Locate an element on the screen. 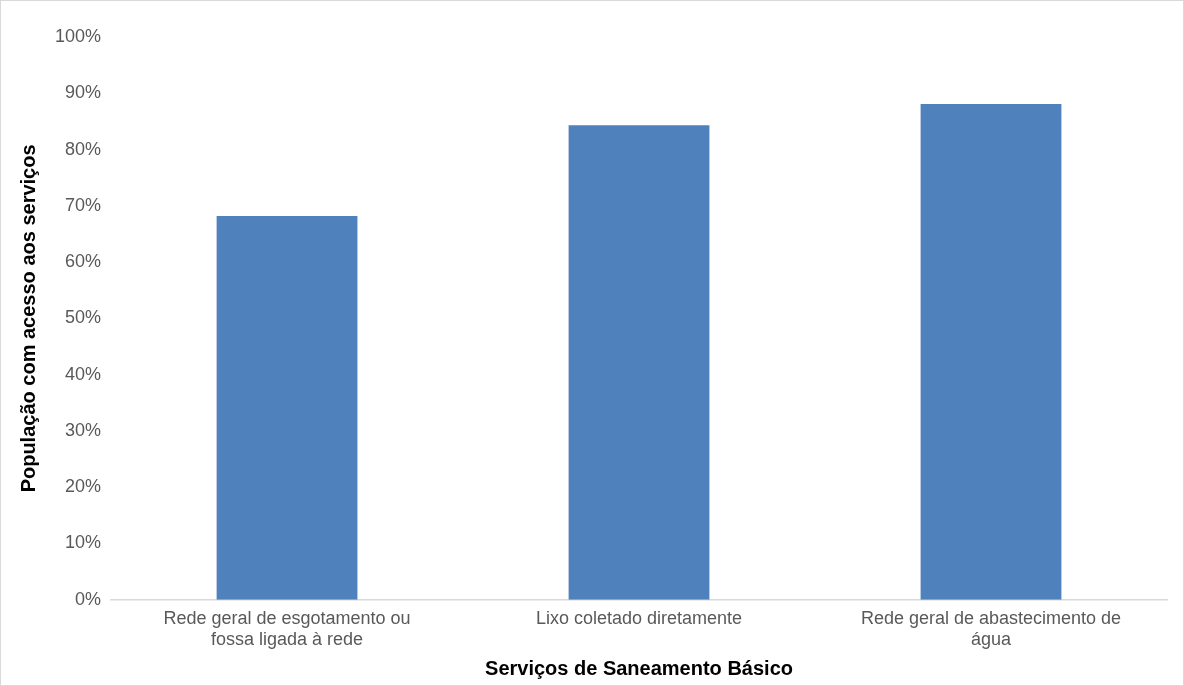 Image resolution: width=1184 pixels, height=686 pixels. y-tick-label: 60% is located at coordinates (83, 261).